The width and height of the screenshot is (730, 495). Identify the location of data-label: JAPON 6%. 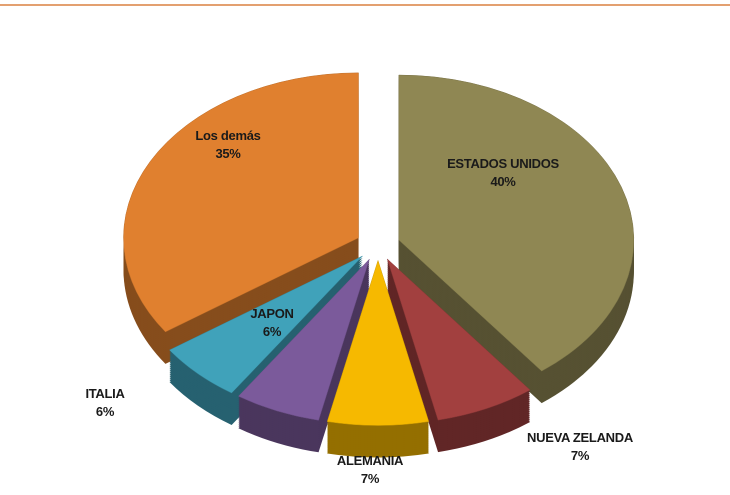
(271, 322).